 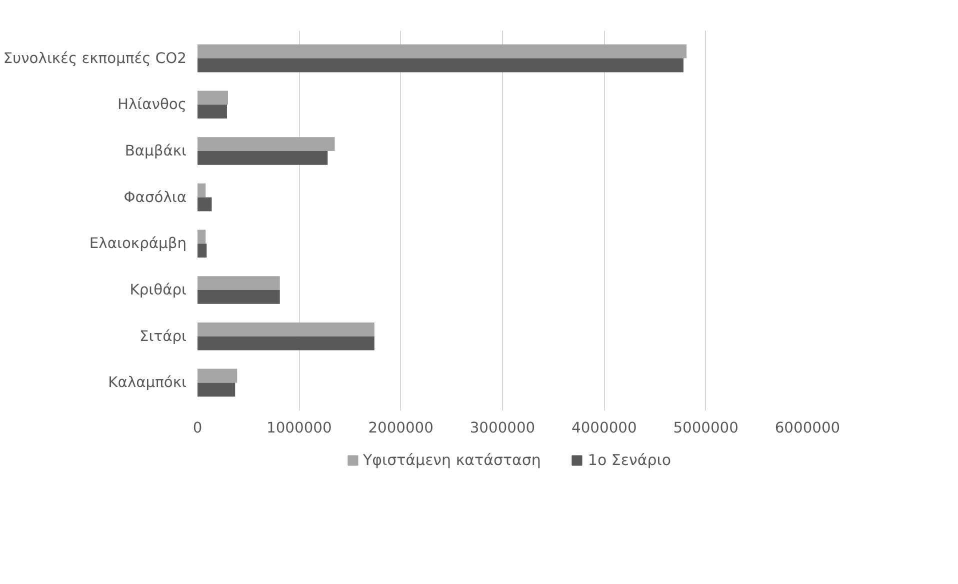 I want to click on legend-label: Υφιστάμενη κατάσταση, so click(x=451, y=460).